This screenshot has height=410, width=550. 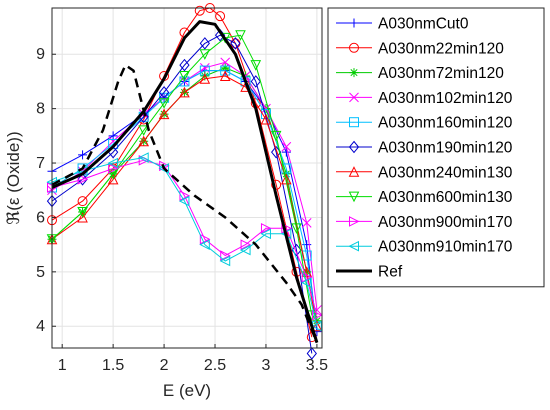 I want to click on legend-item: A030nm900min170, so click(x=424, y=222).